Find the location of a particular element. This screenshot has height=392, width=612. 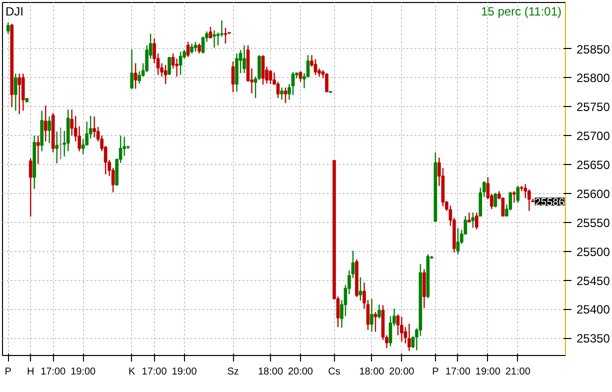

y-tick-label: 25800 is located at coordinates (593, 78).